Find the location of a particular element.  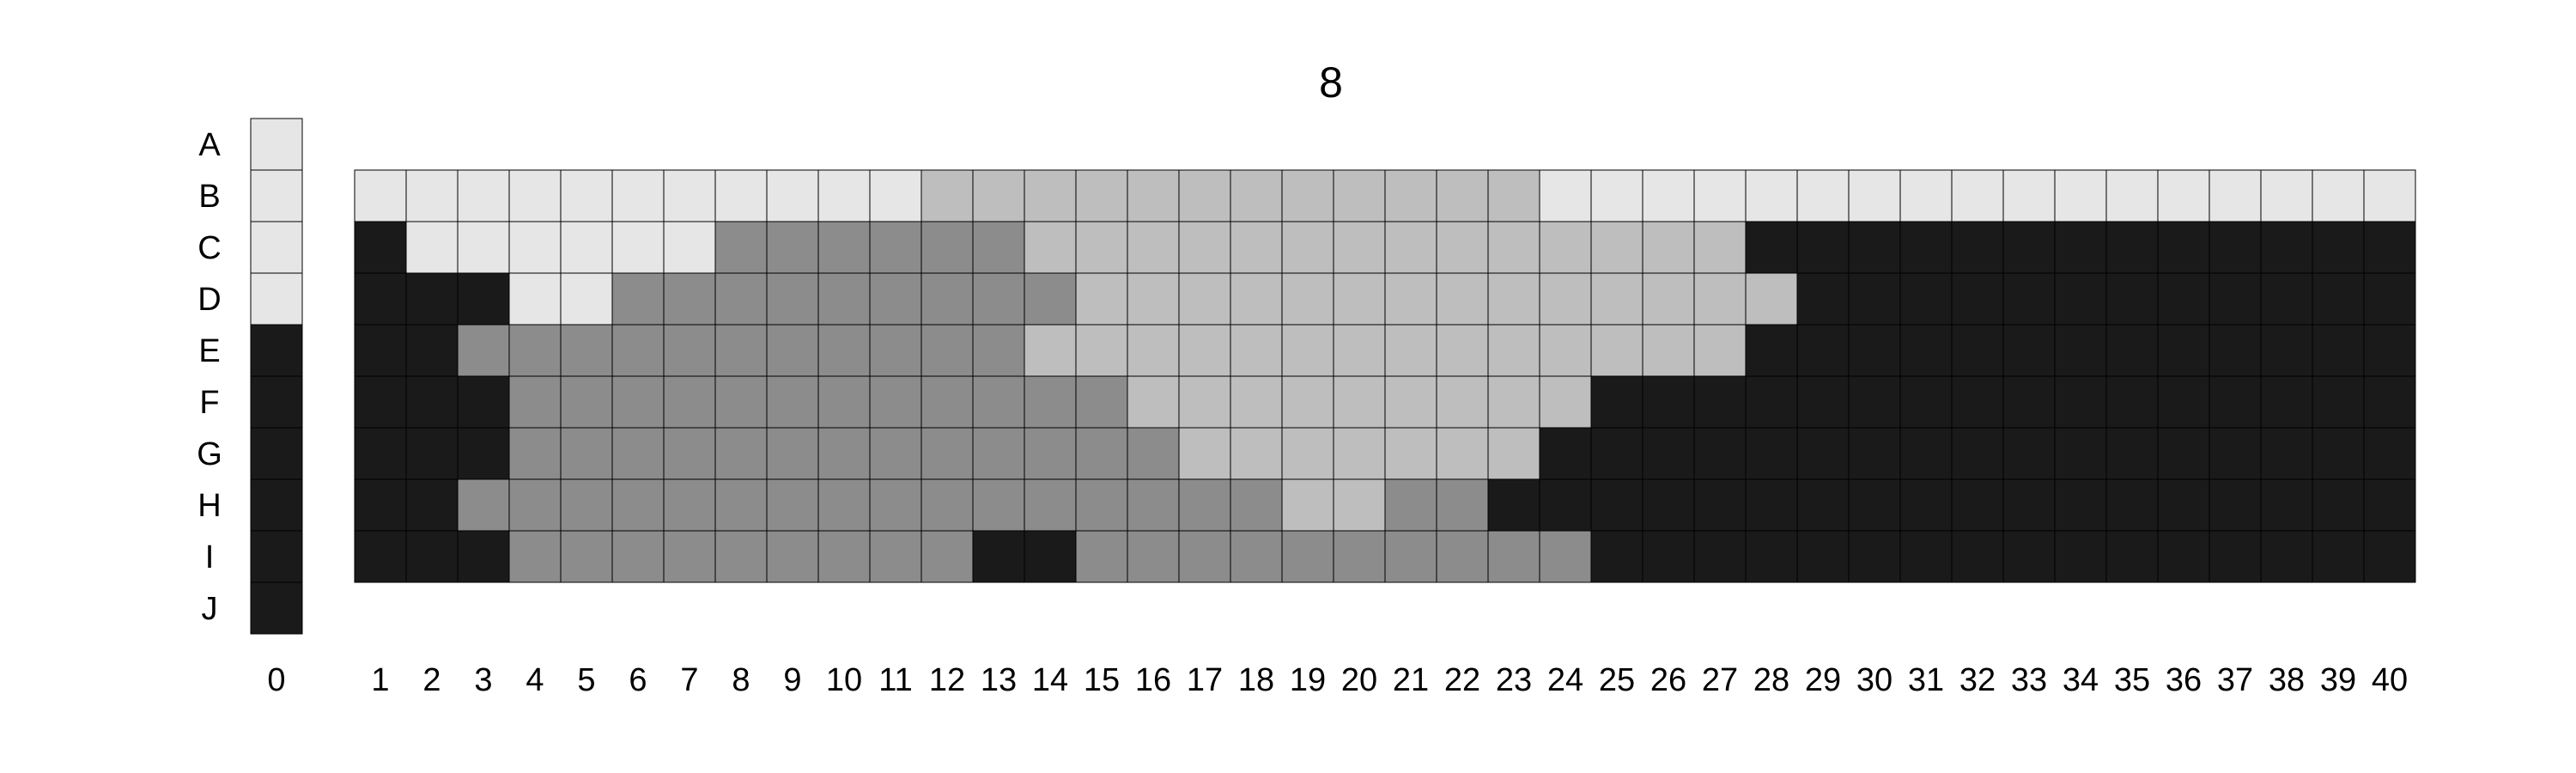

chart-title: 8 is located at coordinates (1331, 82).